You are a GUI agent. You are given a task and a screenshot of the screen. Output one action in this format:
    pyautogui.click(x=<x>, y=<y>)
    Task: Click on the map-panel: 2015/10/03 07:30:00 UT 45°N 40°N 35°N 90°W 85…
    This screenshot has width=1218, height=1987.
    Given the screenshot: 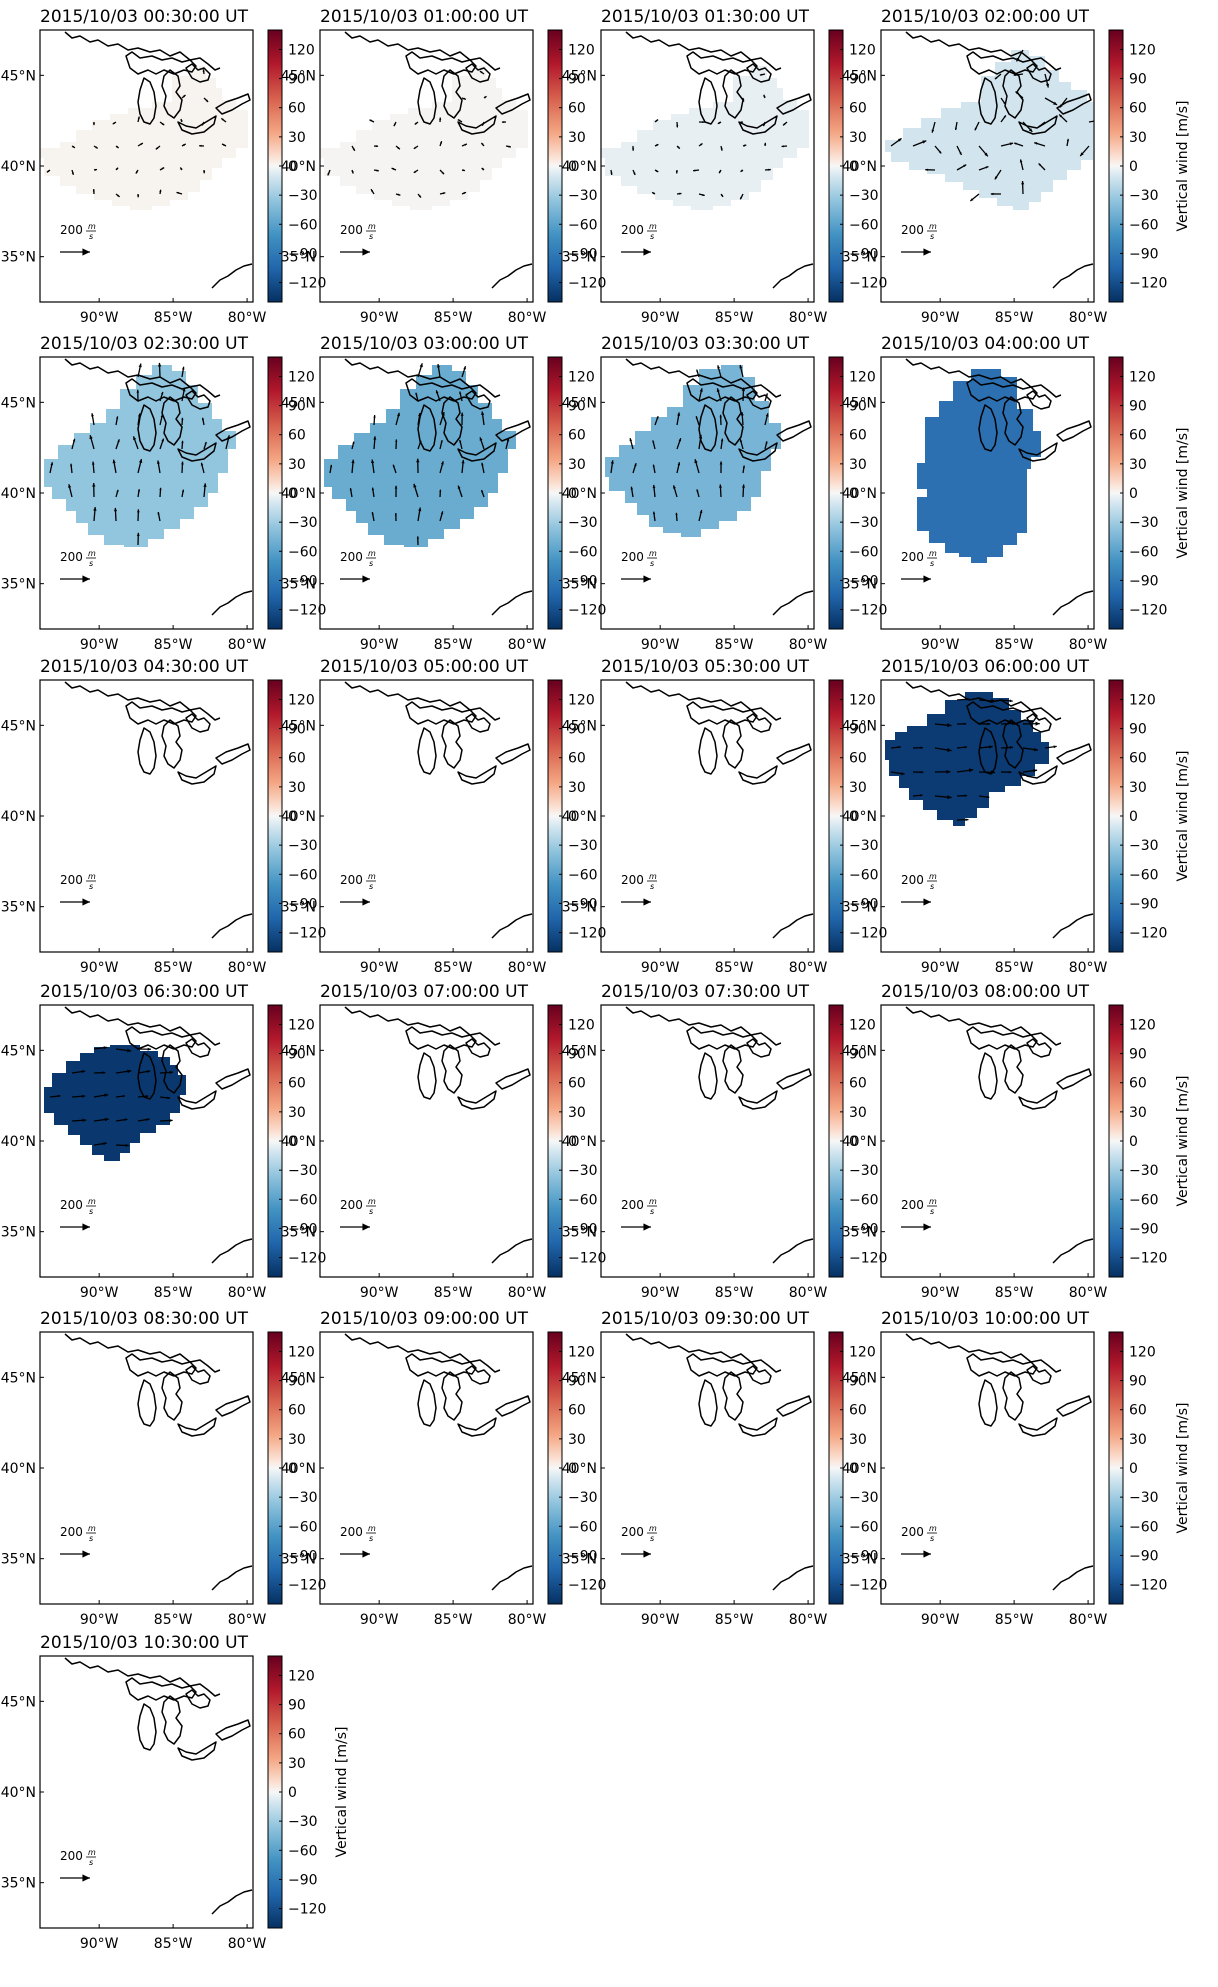 What is the action you would take?
    pyautogui.click(x=725, y=1141)
    